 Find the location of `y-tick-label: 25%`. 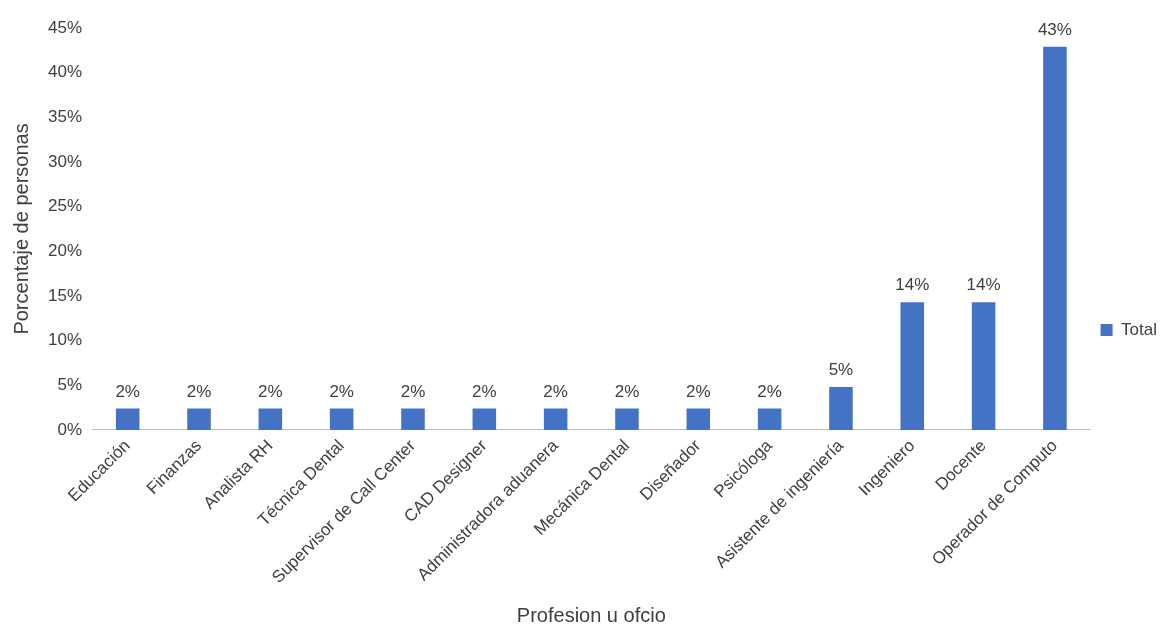

y-tick-label: 25% is located at coordinates (65, 206).